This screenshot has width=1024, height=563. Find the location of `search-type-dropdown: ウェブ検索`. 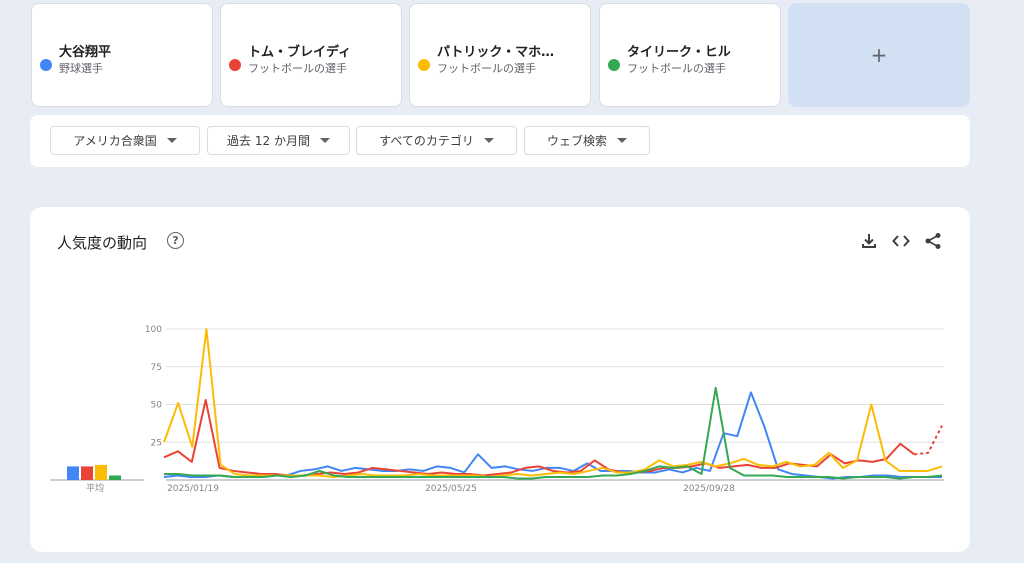

search-type-dropdown: ウェブ検索 is located at coordinates (587, 140).